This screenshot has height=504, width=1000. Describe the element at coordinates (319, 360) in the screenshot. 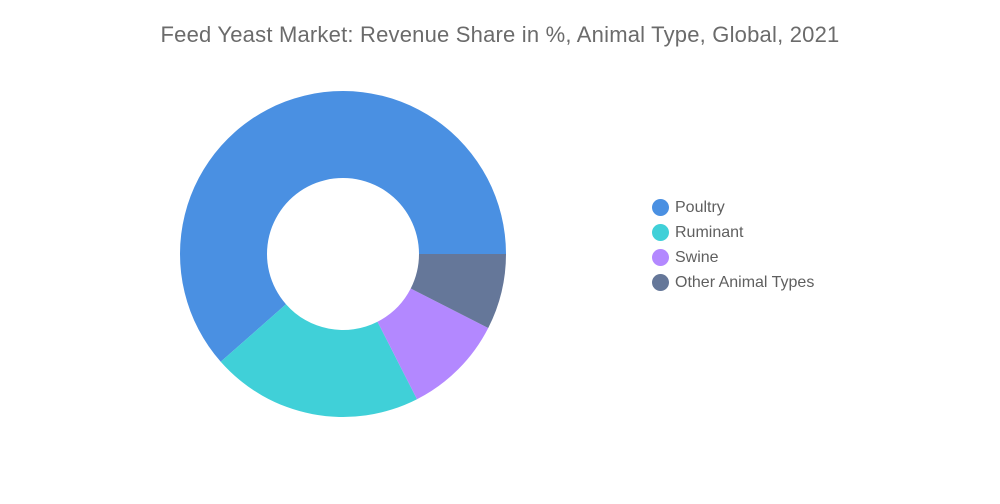

I see `slice-ruminant` at that location.